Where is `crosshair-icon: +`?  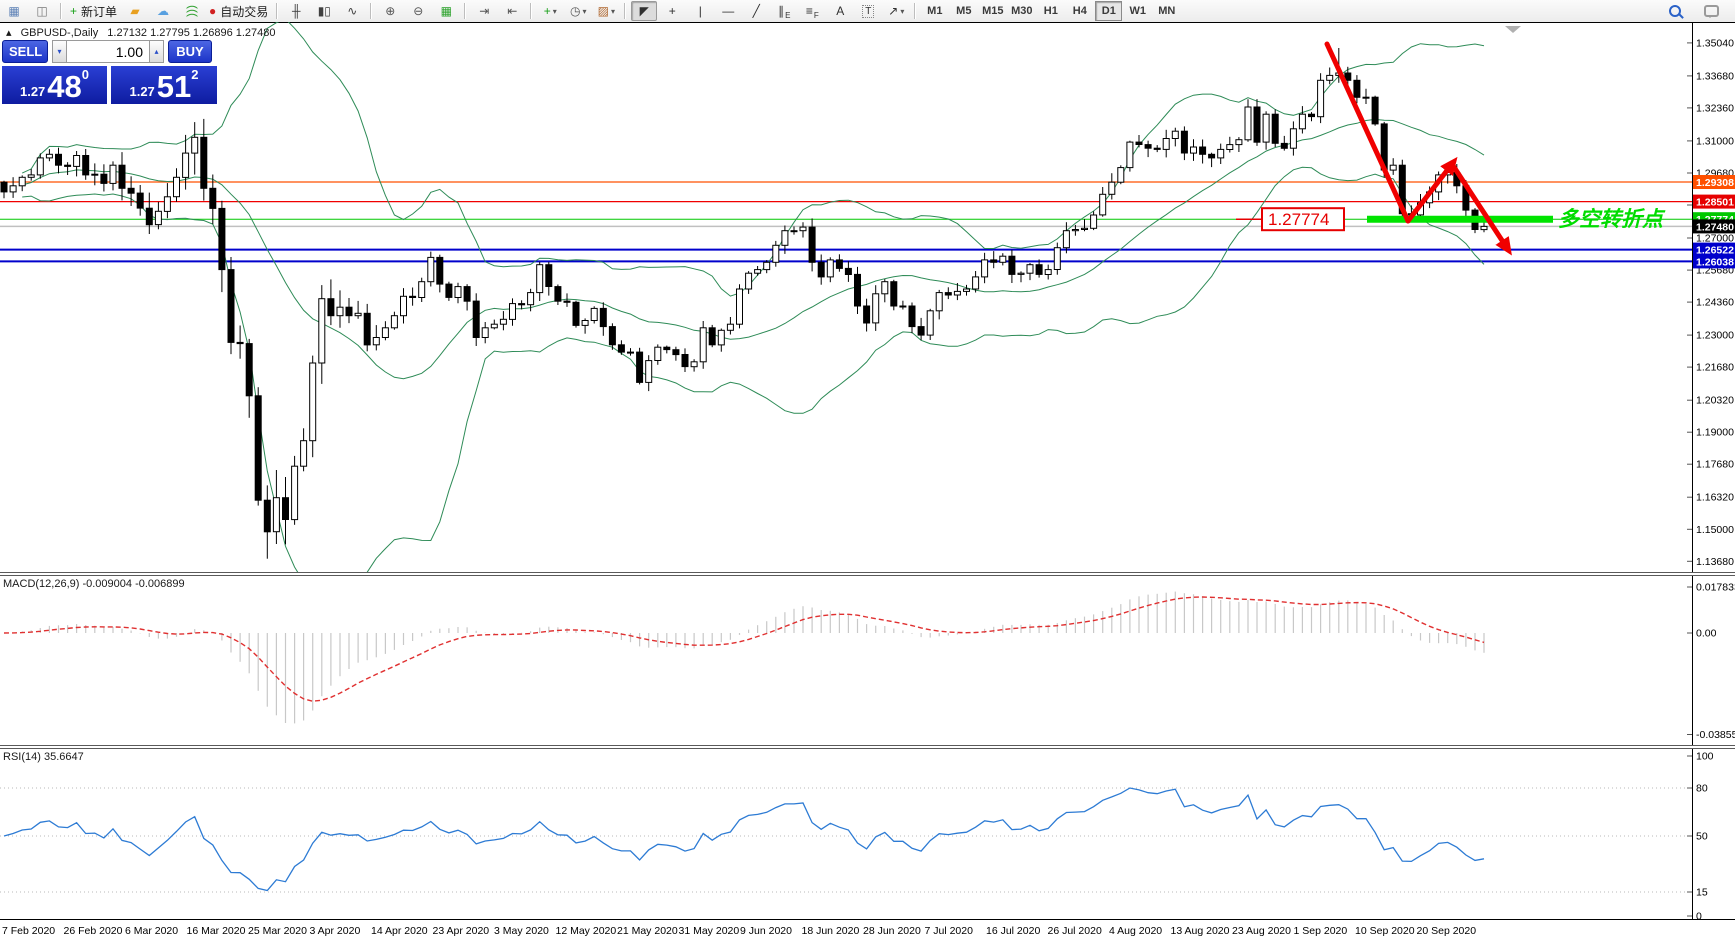
crosshair-icon: + is located at coordinates (672, 11).